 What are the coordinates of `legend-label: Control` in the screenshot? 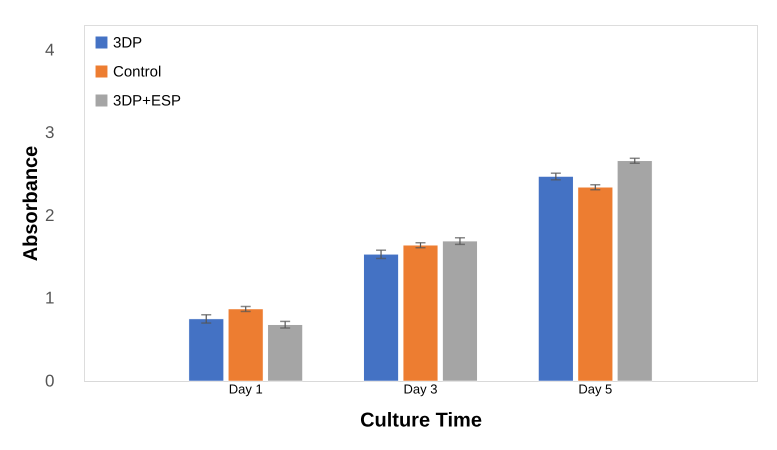 It's located at (137, 72).